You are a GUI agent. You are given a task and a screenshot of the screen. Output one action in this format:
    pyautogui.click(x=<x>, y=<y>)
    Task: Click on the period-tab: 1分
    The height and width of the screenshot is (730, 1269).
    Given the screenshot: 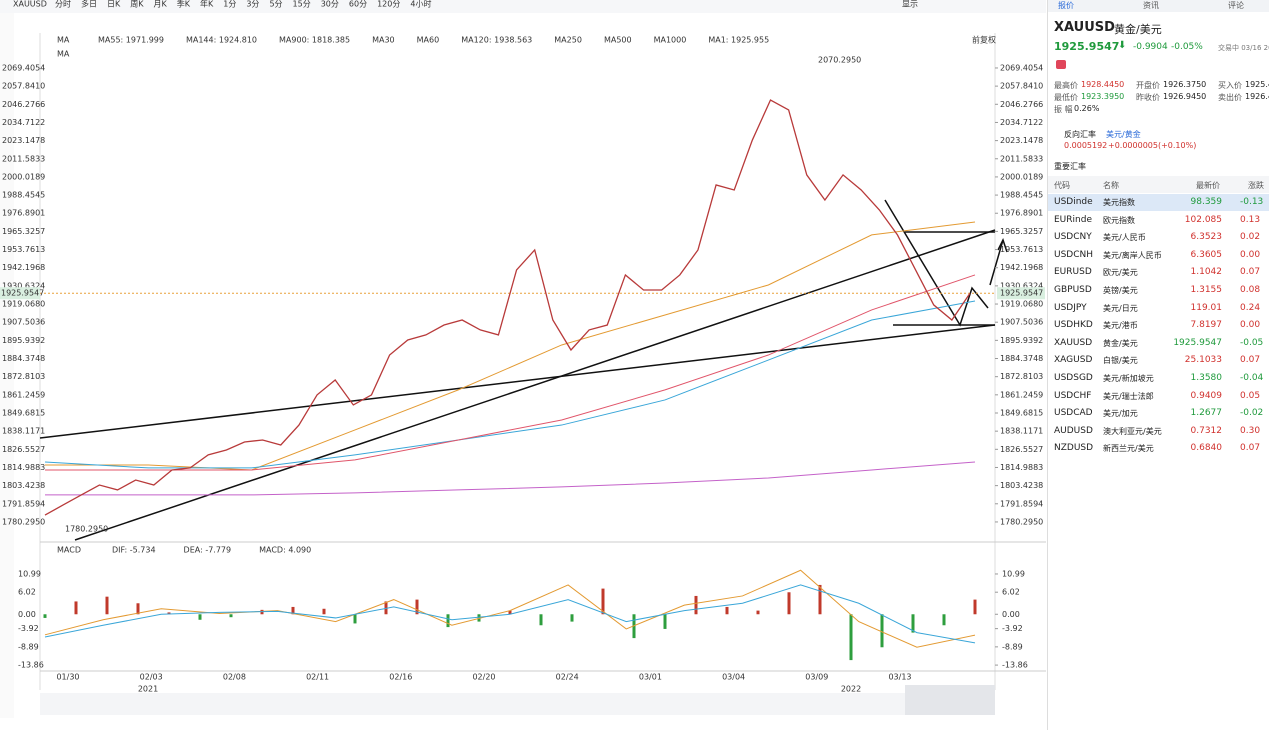 What is the action you would take?
    pyautogui.click(x=229, y=4)
    